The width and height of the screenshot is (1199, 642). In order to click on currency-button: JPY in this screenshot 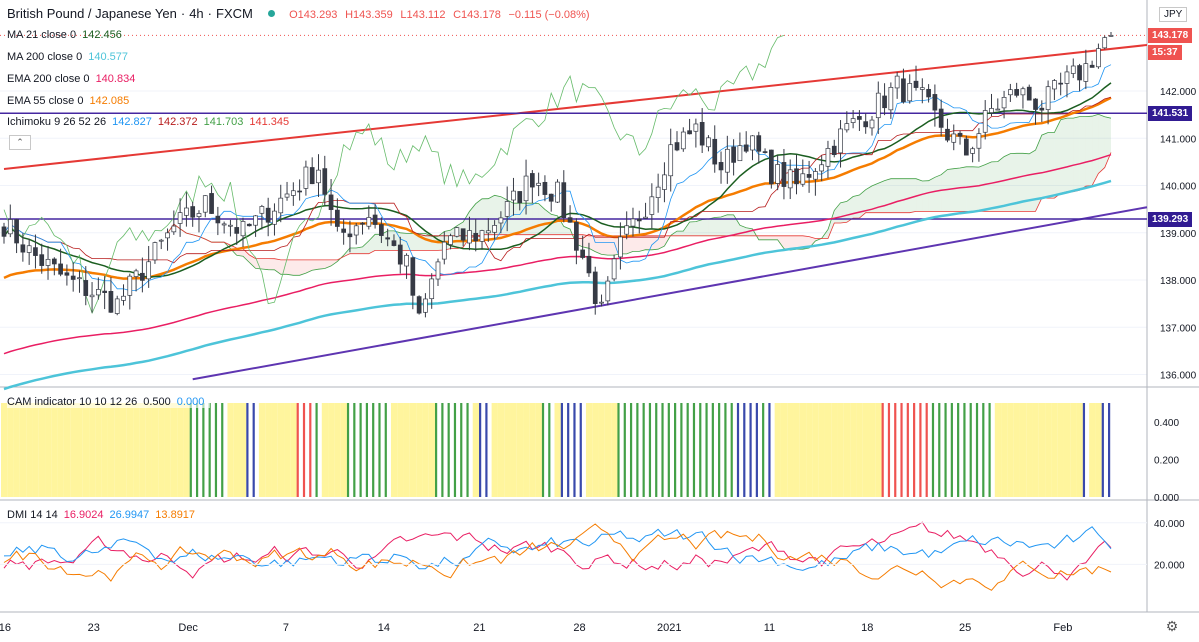, I will do `click(1173, 14)`.